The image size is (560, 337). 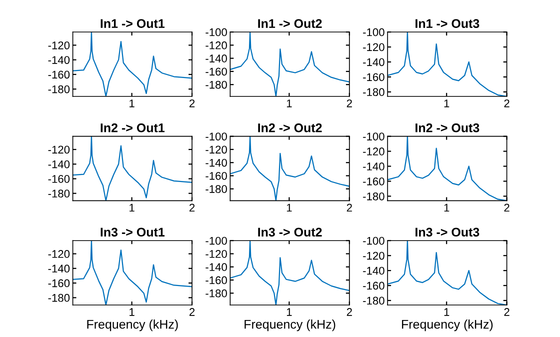 I want to click on chart-title: In3 -> Out2, so click(x=290, y=232).